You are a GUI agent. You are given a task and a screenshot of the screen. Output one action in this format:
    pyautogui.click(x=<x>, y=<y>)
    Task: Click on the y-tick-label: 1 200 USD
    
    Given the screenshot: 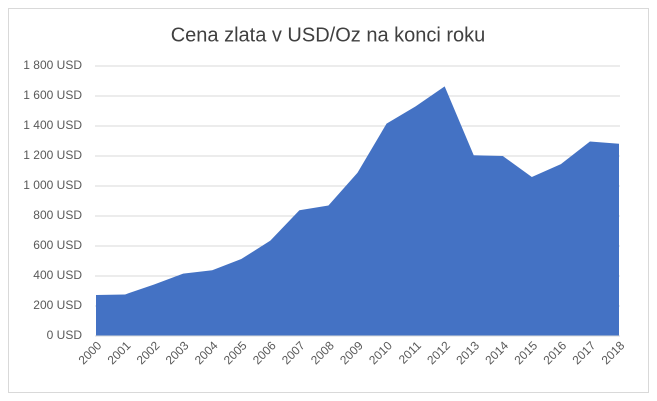 What is the action you would take?
    pyautogui.click(x=52, y=155)
    